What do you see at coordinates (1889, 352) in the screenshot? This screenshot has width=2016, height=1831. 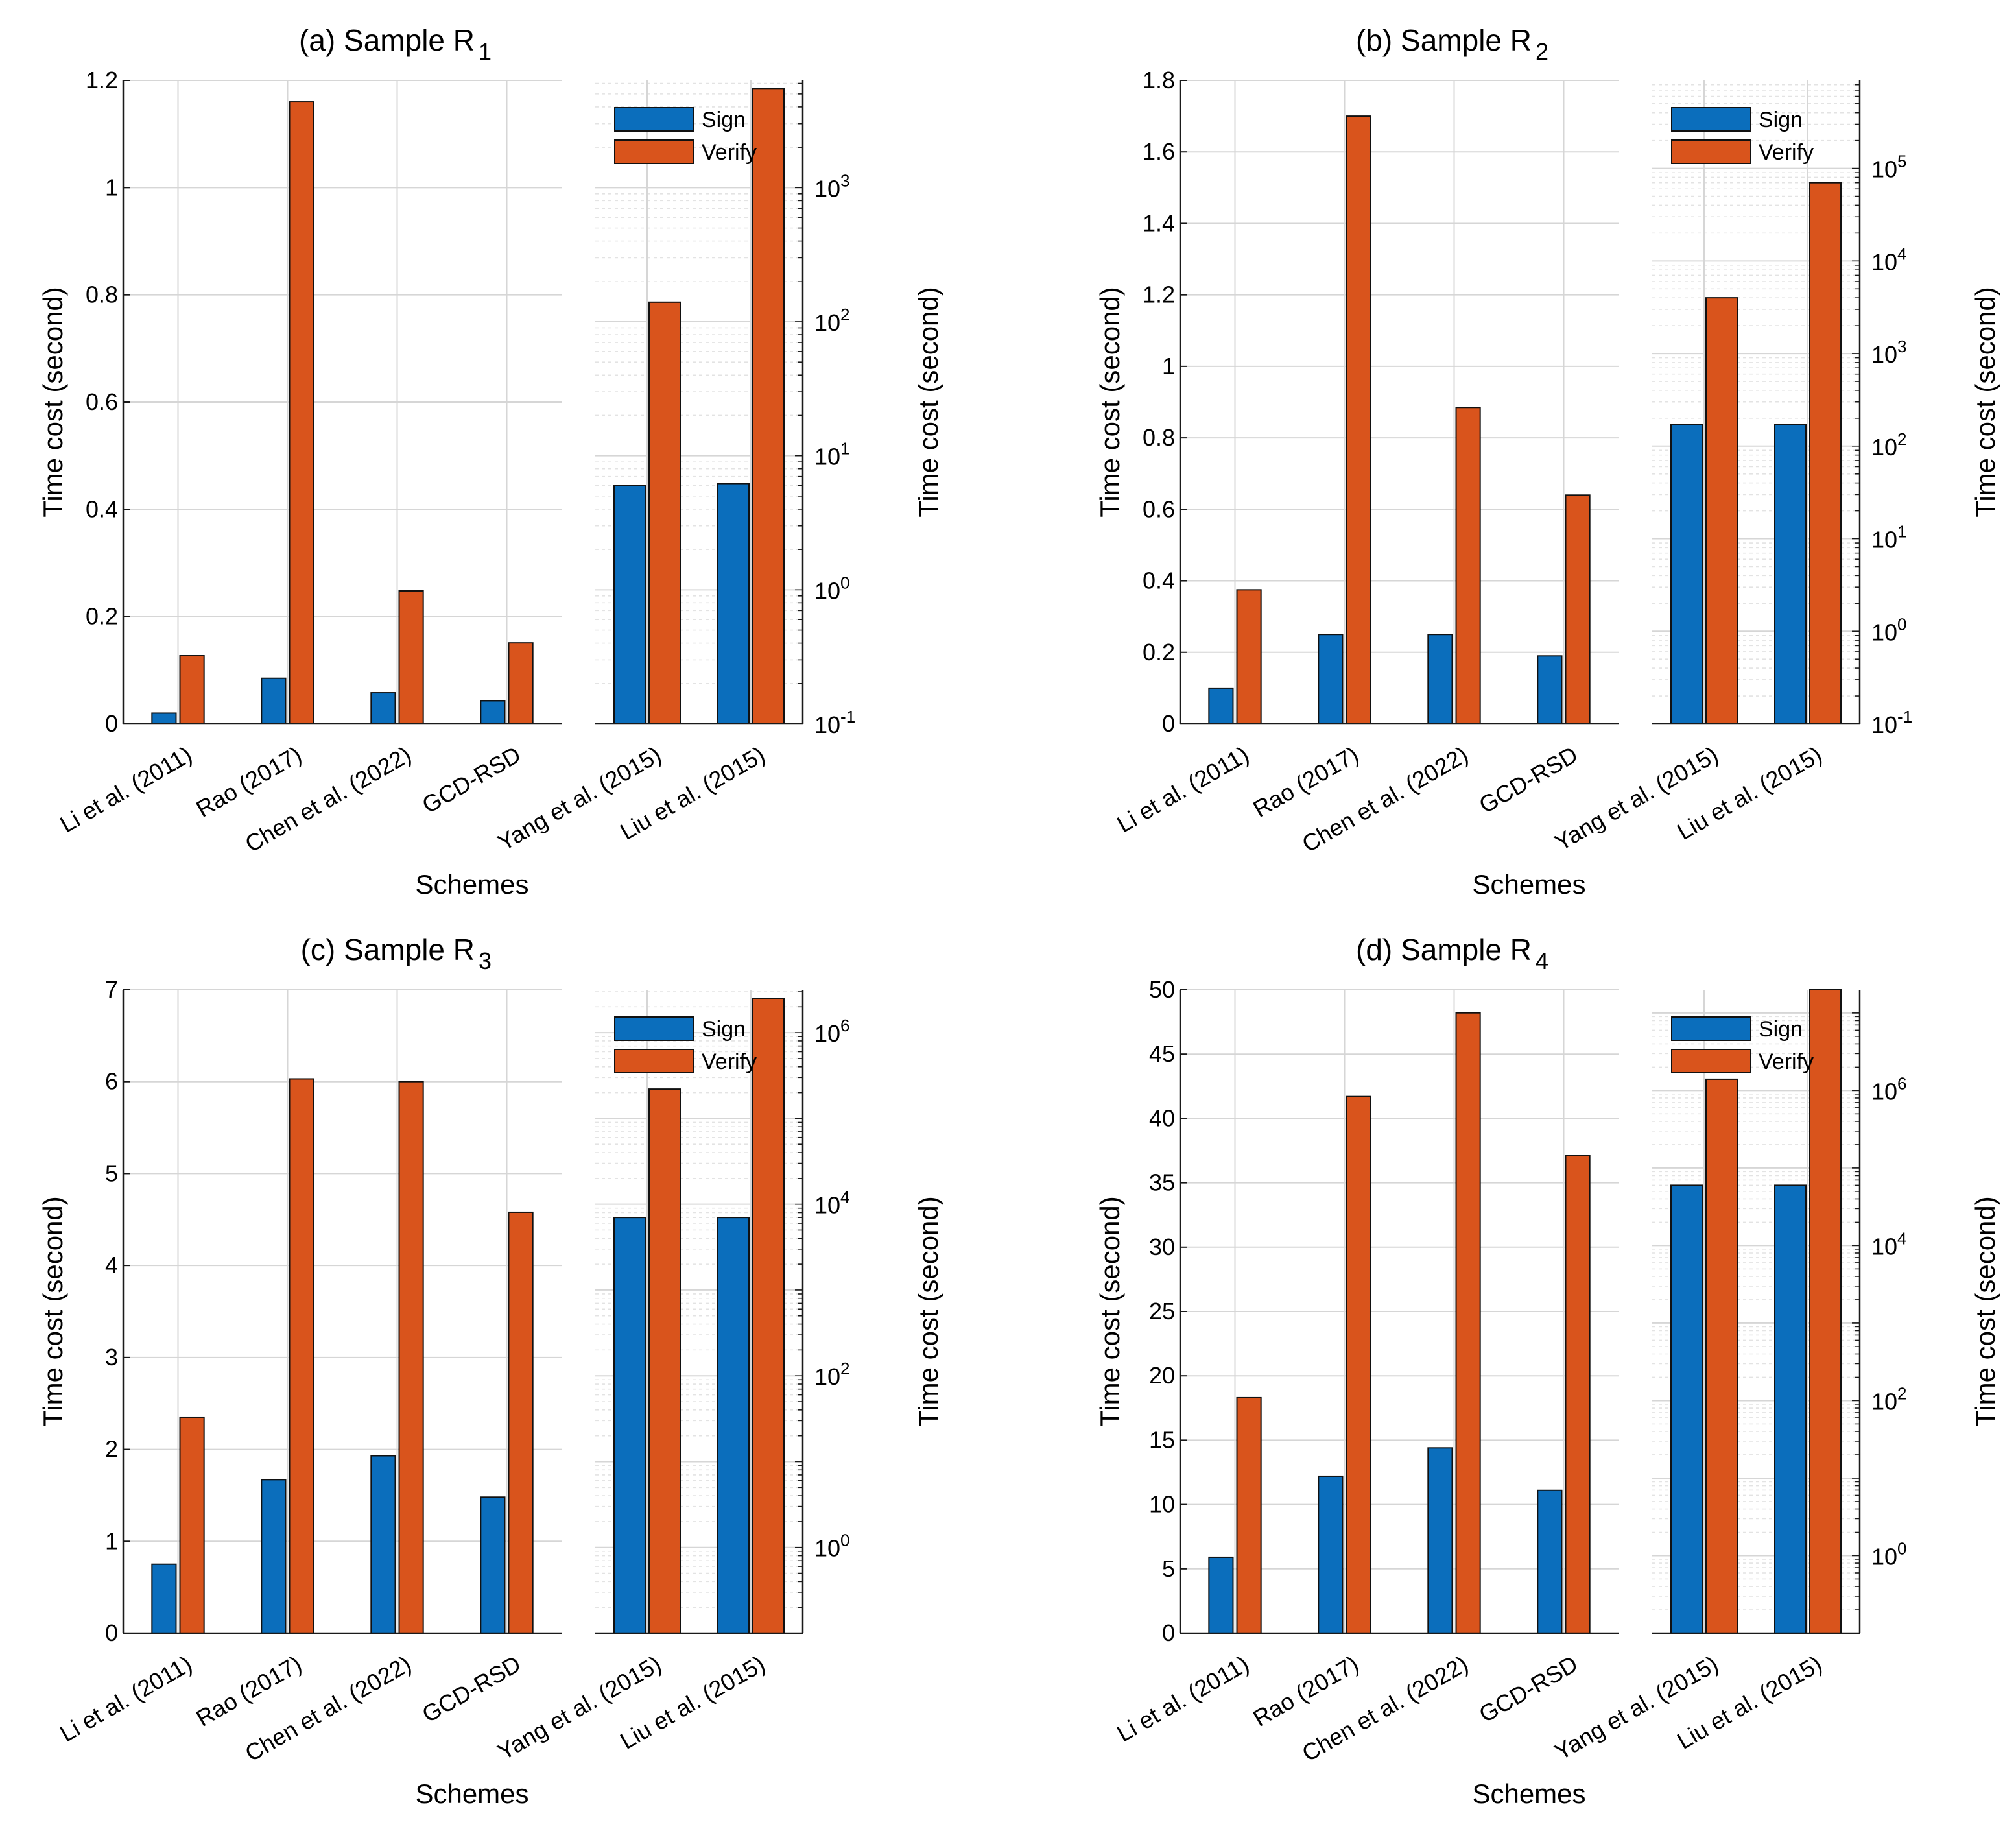 I see `log-tick-label: 10³` at bounding box center [1889, 352].